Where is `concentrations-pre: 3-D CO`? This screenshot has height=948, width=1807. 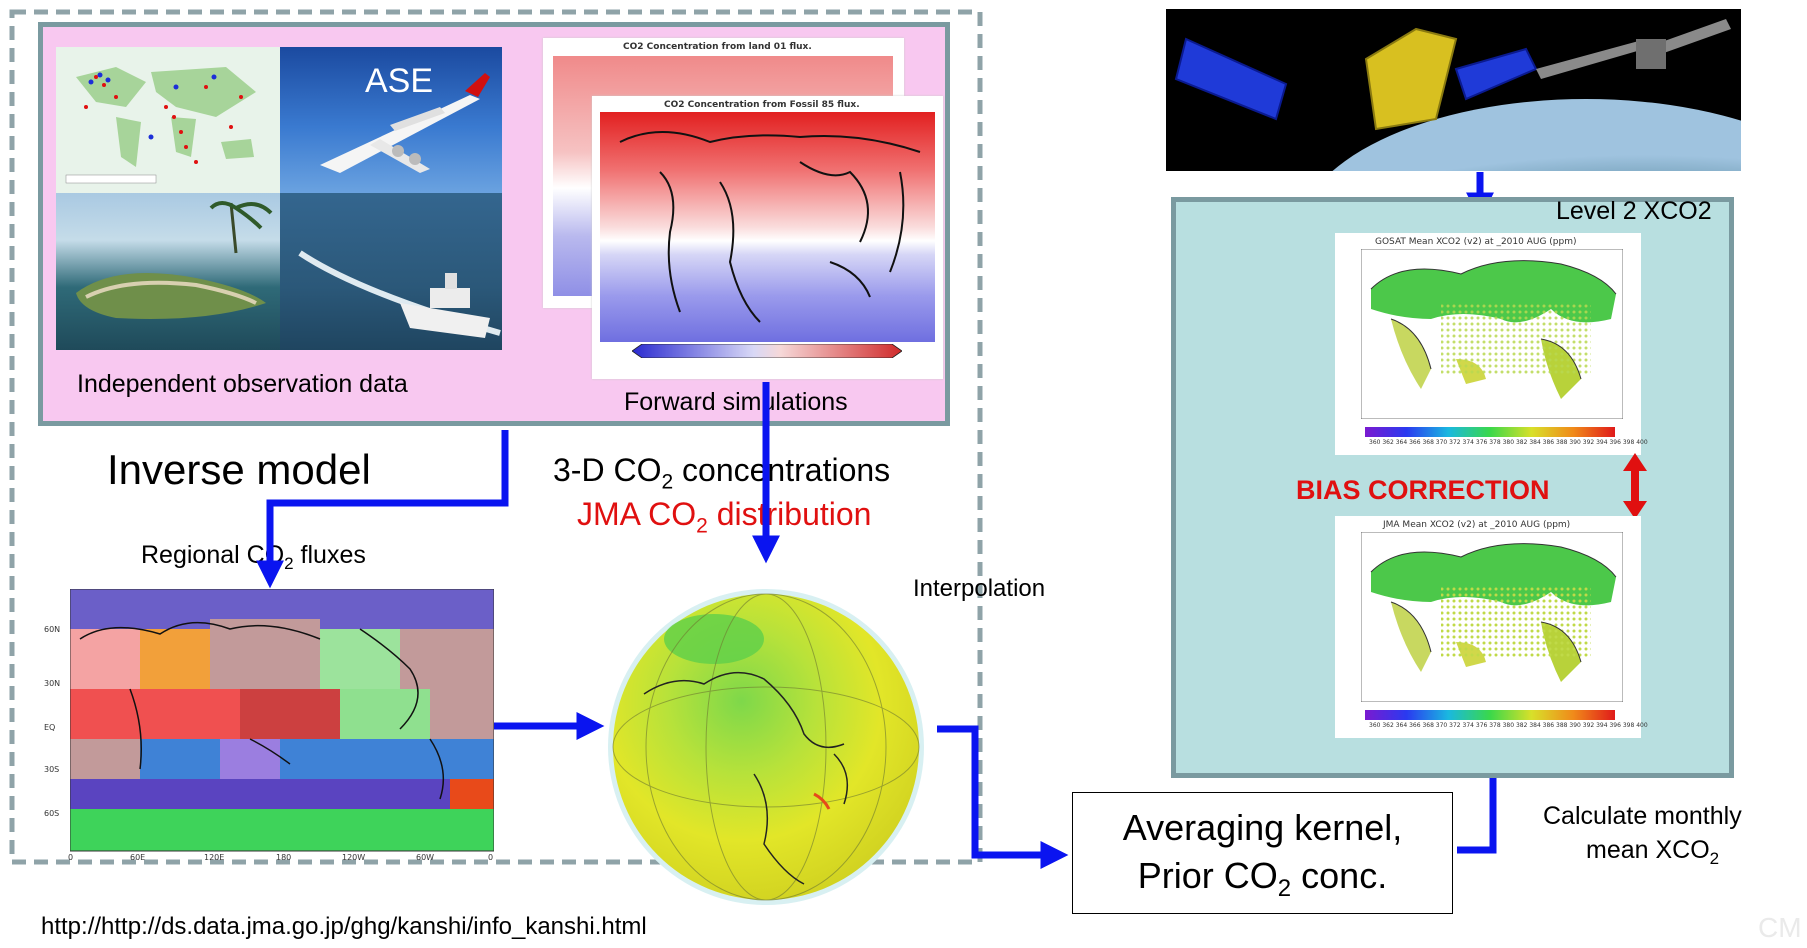 concentrations-pre: 3-D CO is located at coordinates (607, 470).